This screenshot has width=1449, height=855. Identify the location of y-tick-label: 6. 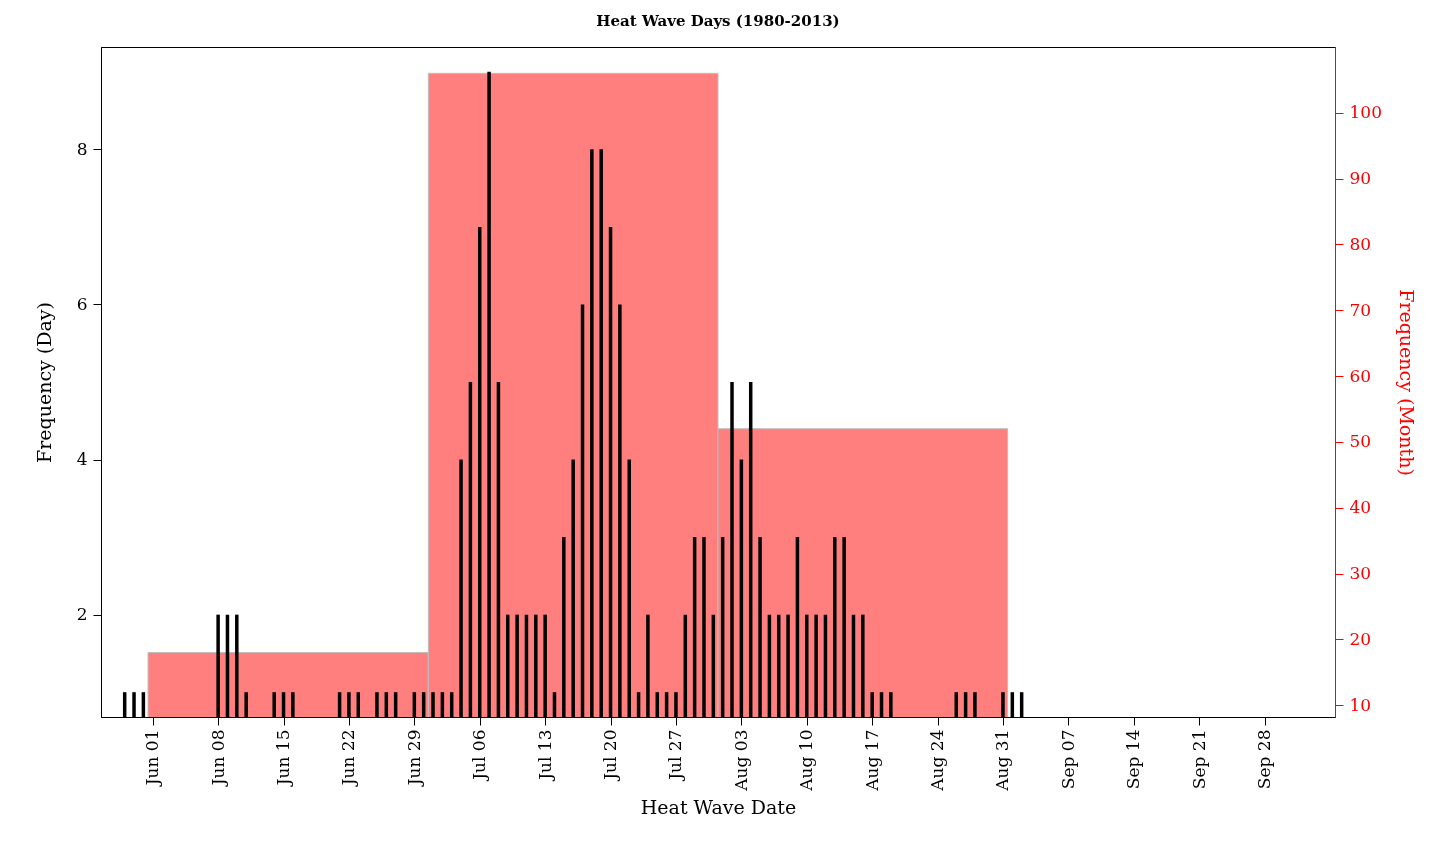
(82, 303).